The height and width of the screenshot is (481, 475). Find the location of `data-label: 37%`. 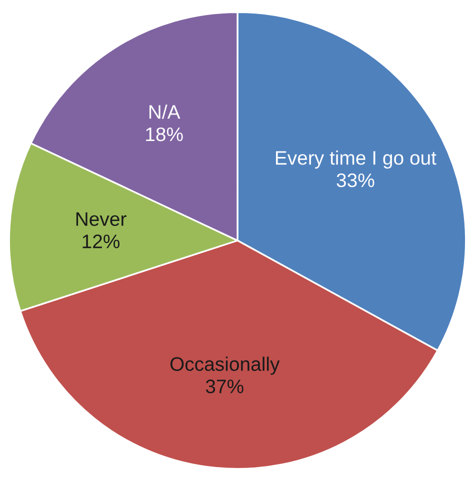

data-label: 37% is located at coordinates (225, 387).